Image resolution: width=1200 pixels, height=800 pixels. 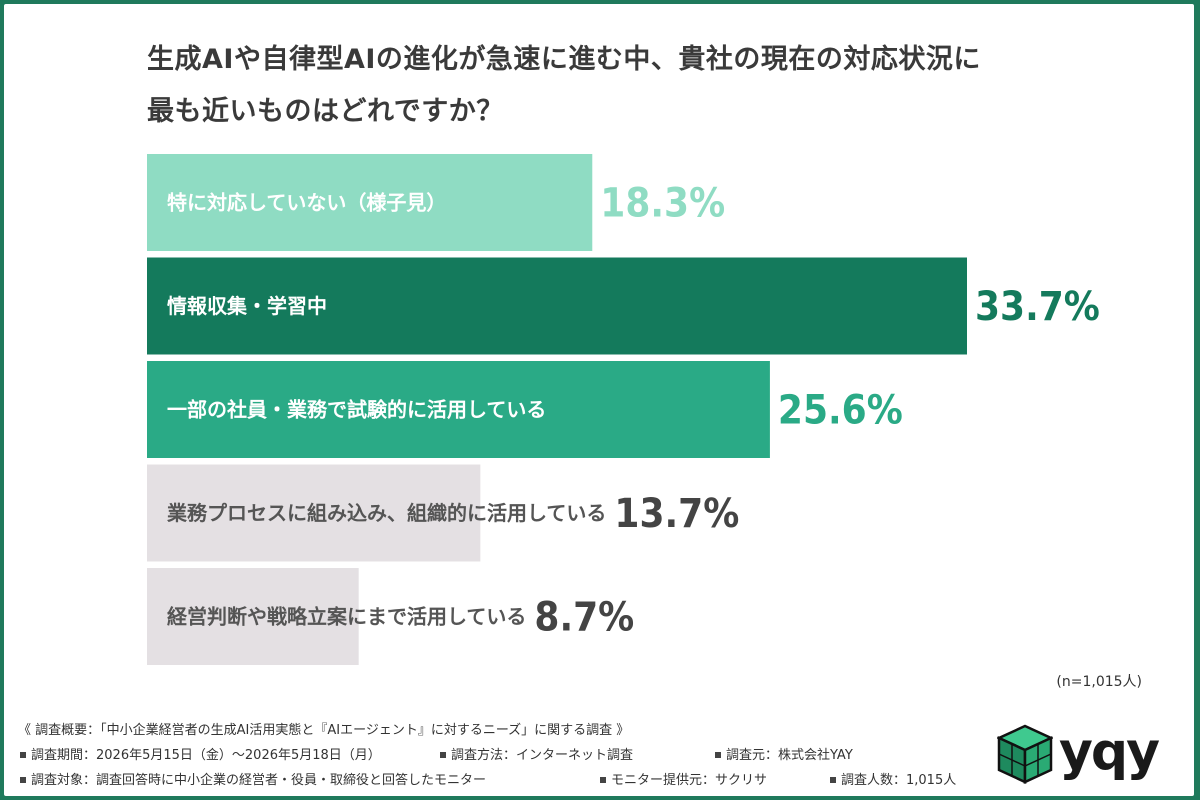 I want to click on value-label: 18.3%, so click(x=662, y=204).